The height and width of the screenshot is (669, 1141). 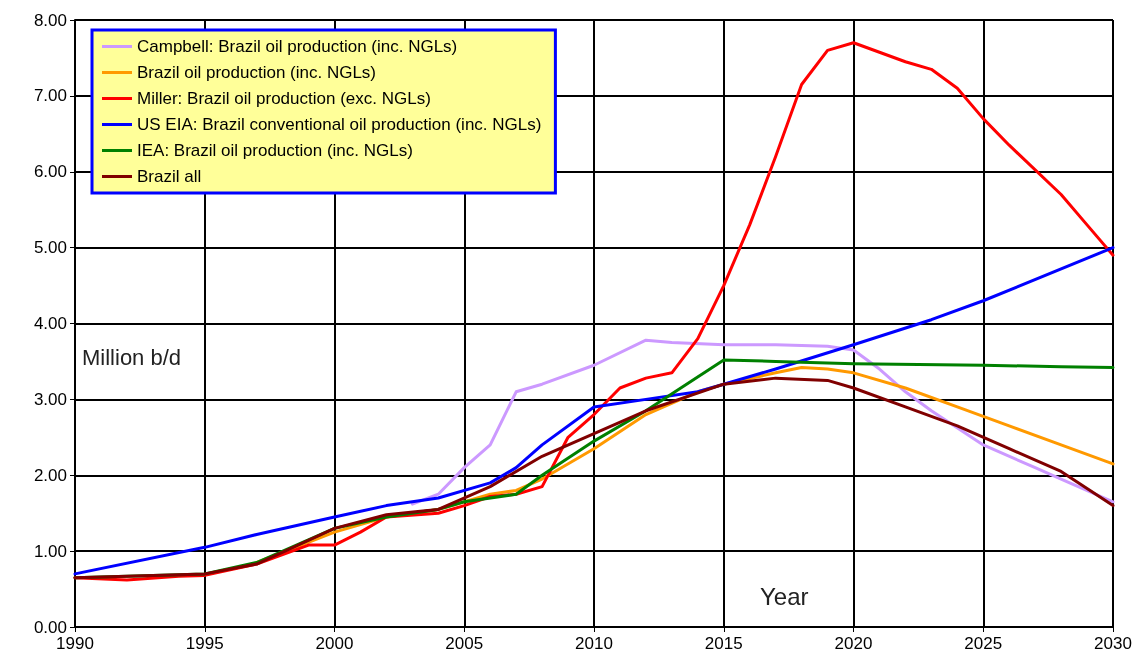 What do you see at coordinates (169, 176) in the screenshot?
I see `legend-label: Brazil all` at bounding box center [169, 176].